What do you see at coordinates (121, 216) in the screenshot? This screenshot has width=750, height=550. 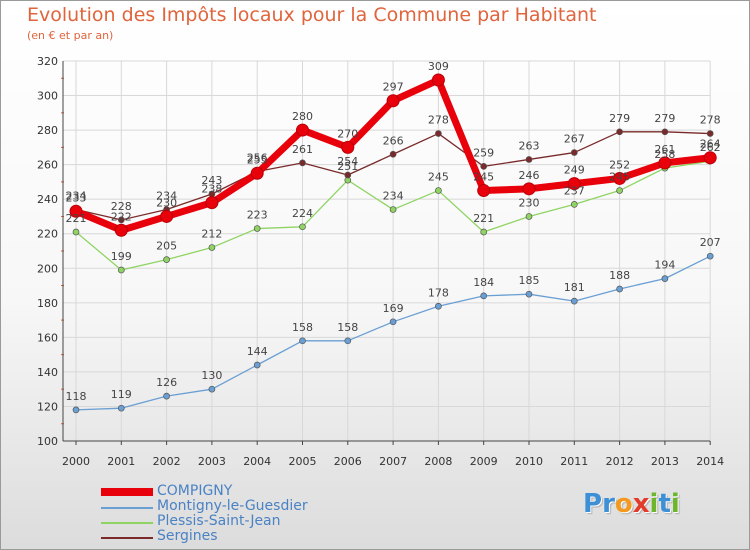 I see `data-label-compigny: 222` at bounding box center [121, 216].